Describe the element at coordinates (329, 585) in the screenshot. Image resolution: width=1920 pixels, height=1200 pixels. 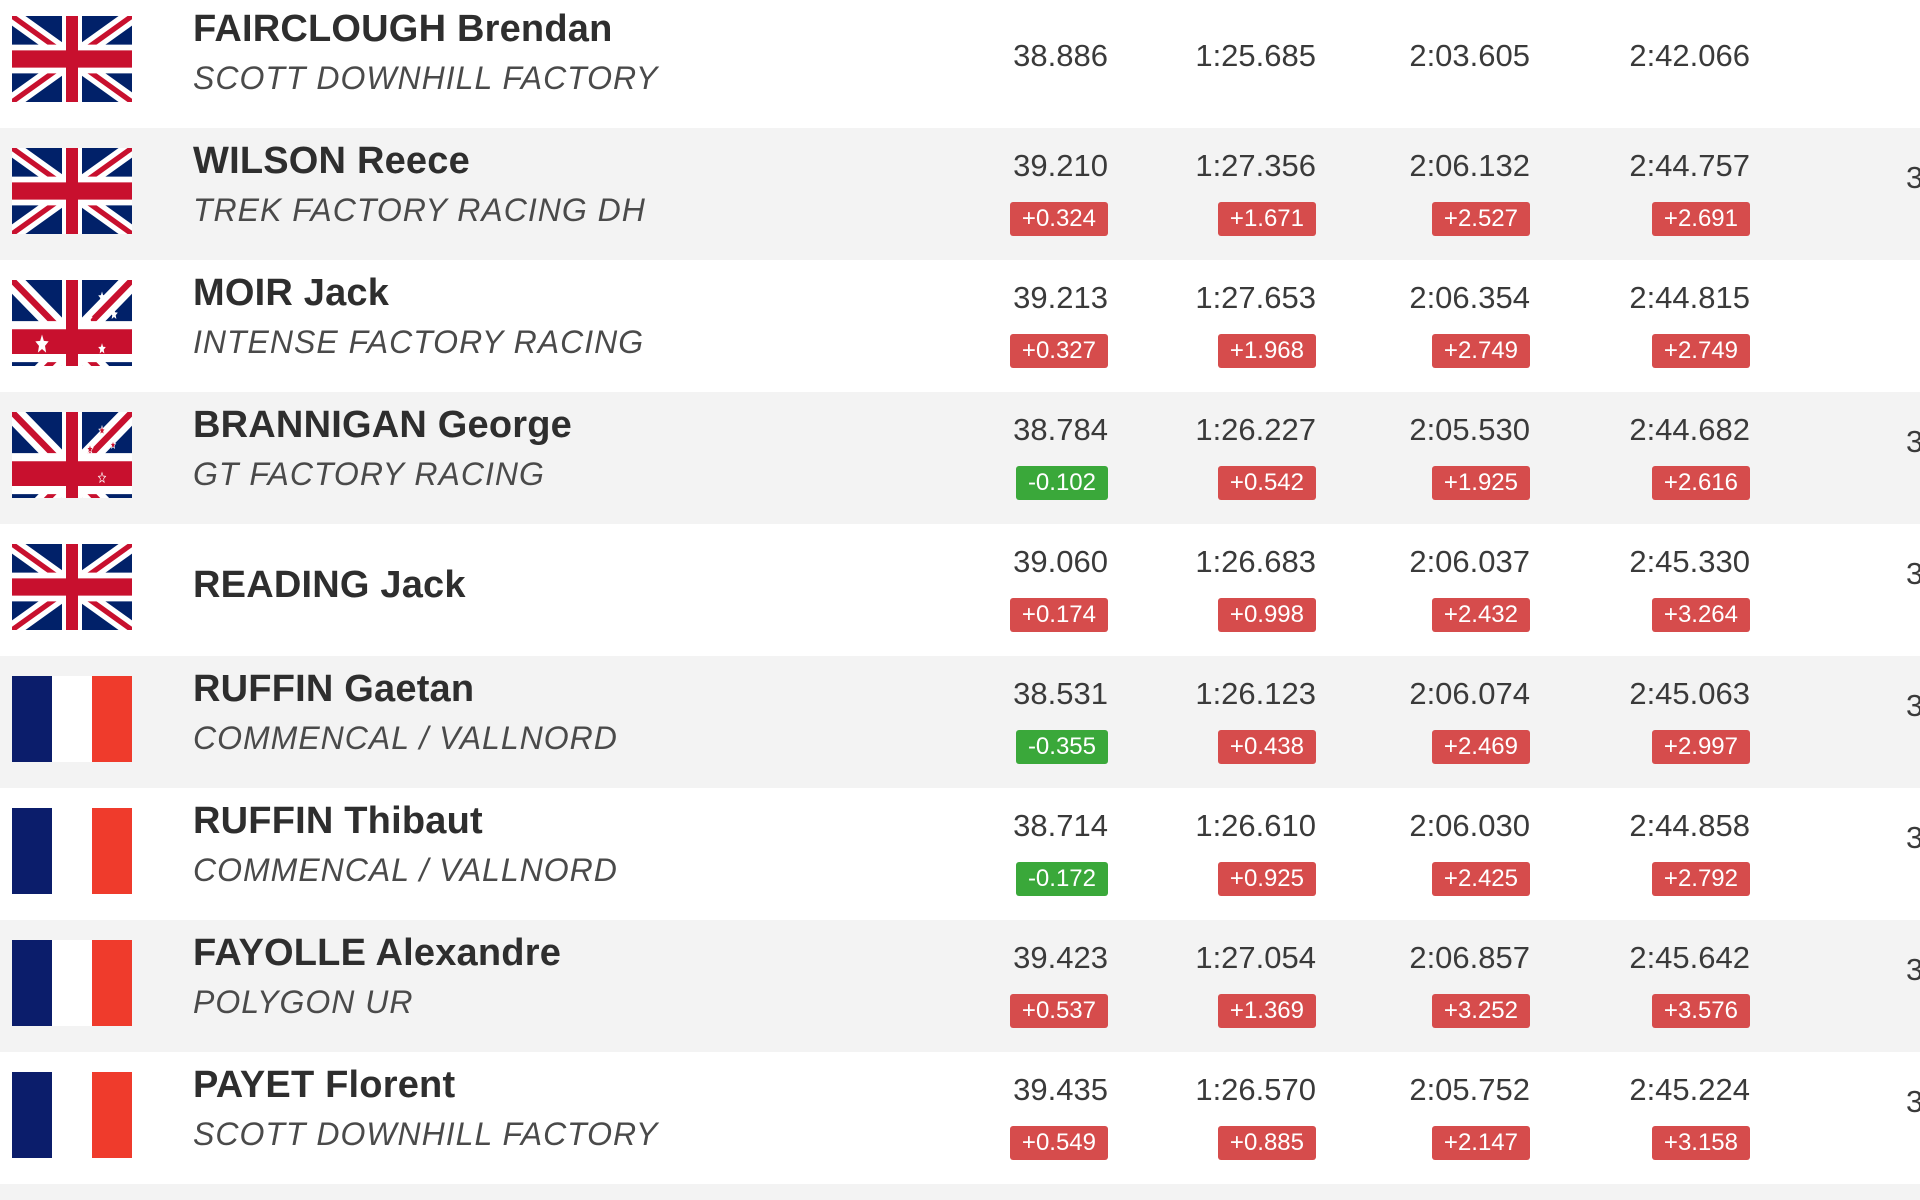
I see `rider-name: READING Jack` at that location.